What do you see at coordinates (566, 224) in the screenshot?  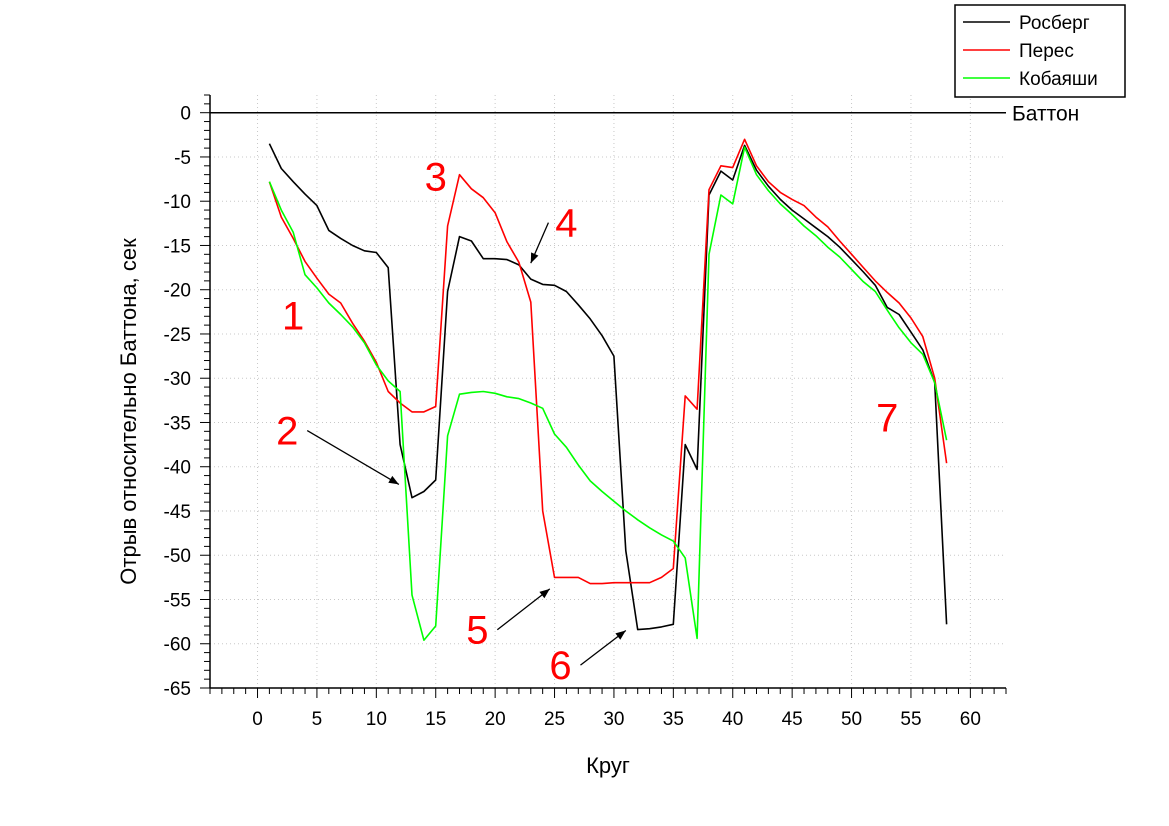 I see `annotation-label: 4` at bounding box center [566, 224].